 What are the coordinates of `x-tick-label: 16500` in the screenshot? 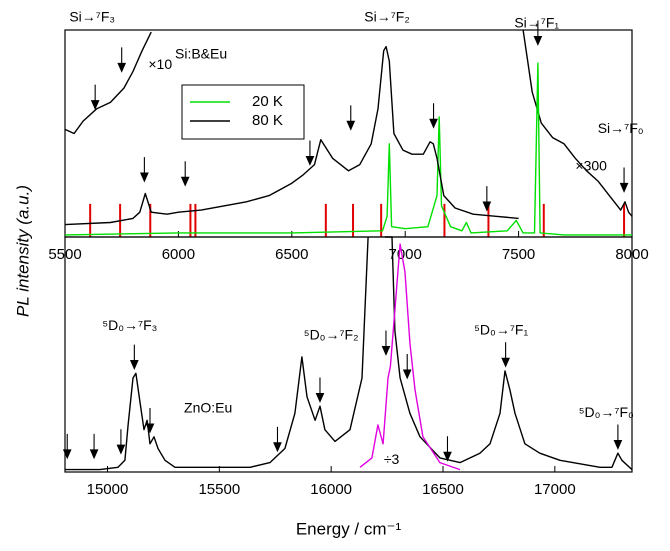 It's located at (443, 489).